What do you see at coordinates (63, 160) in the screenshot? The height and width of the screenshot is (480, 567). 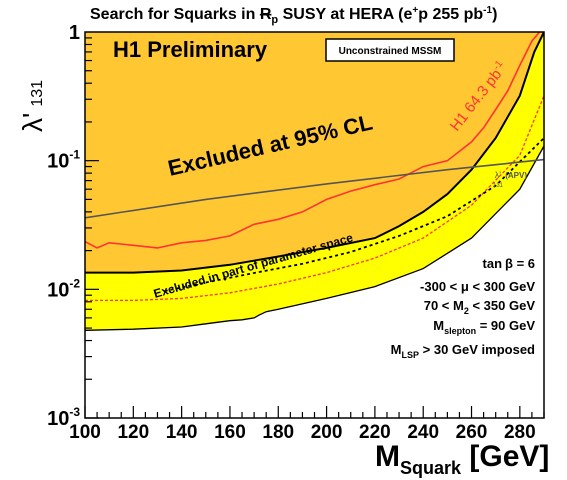 I see `y-tick-label: 10⁻¹` at bounding box center [63, 160].